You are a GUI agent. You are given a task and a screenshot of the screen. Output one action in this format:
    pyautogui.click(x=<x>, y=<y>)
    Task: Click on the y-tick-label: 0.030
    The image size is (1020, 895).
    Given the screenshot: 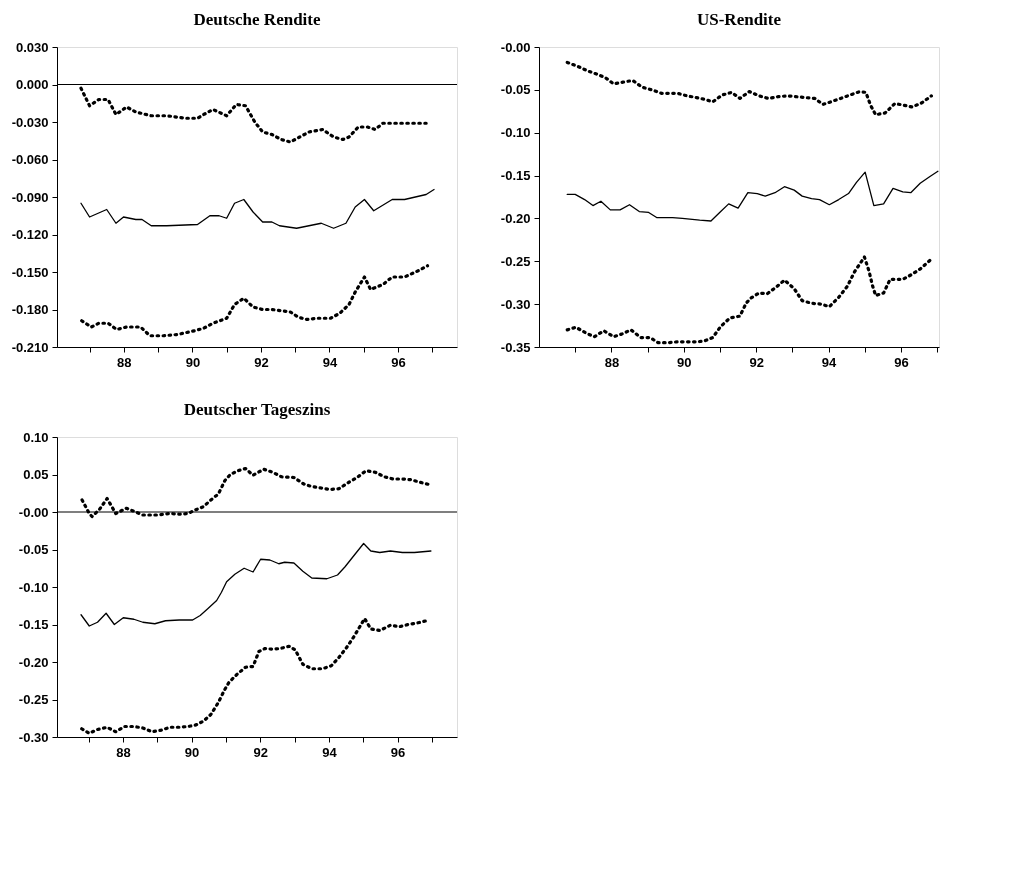 What is the action you would take?
    pyautogui.click(x=32, y=47)
    